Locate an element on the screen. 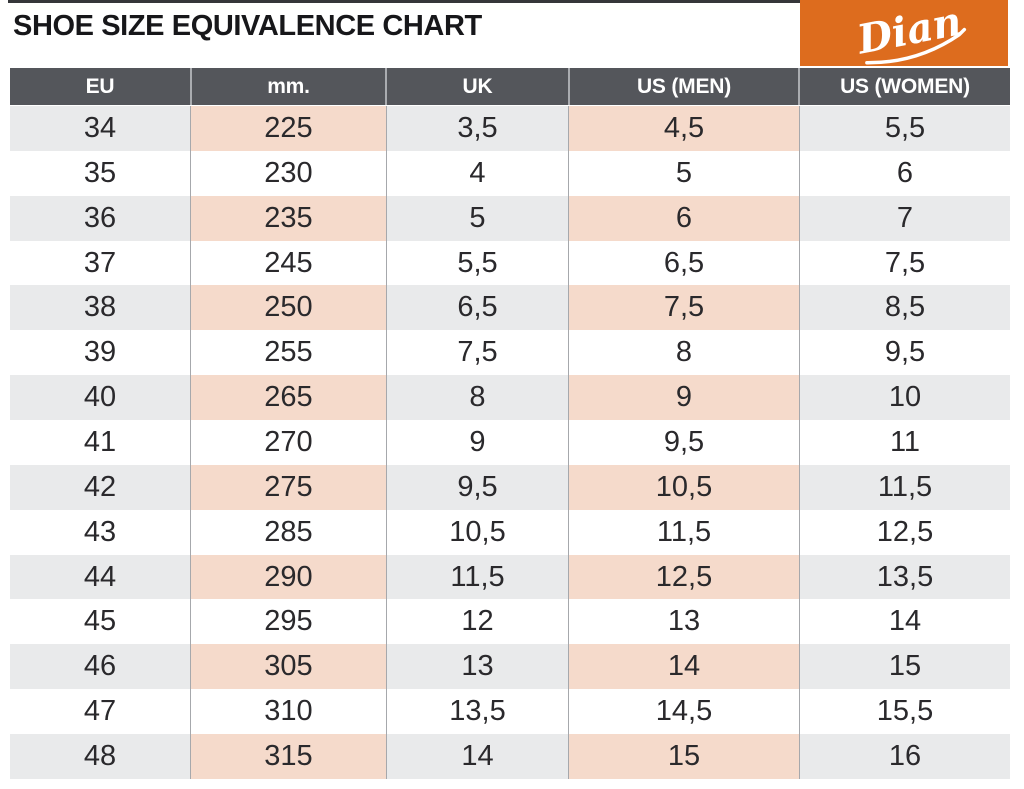 This screenshot has height=789, width=1024. cell-eu: 42 is located at coordinates (100, 487).